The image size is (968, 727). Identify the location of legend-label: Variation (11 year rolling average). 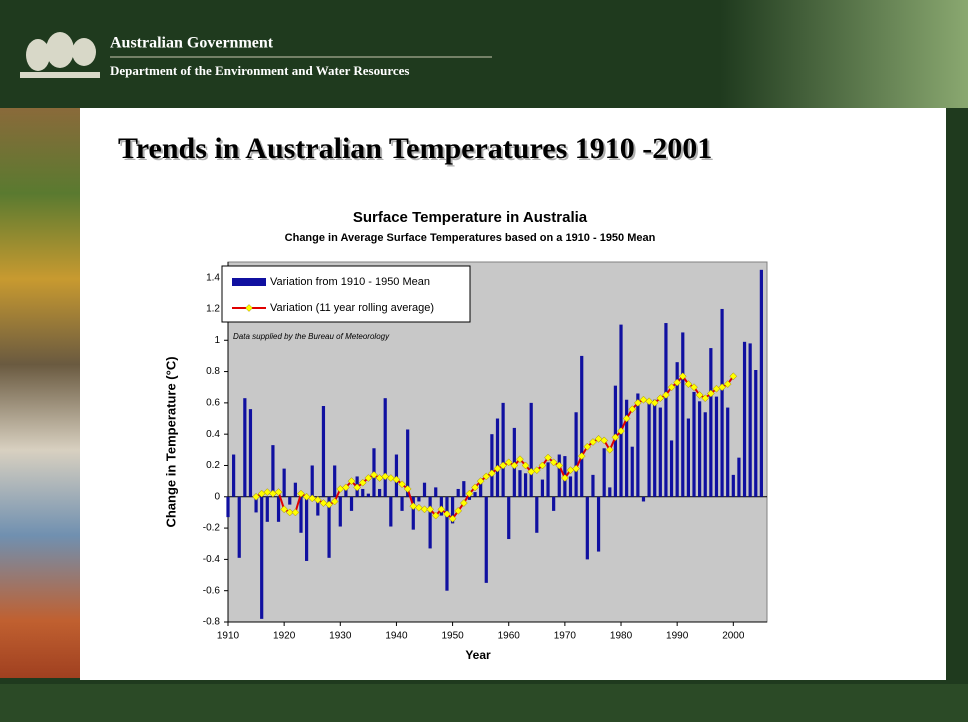
(352, 308).